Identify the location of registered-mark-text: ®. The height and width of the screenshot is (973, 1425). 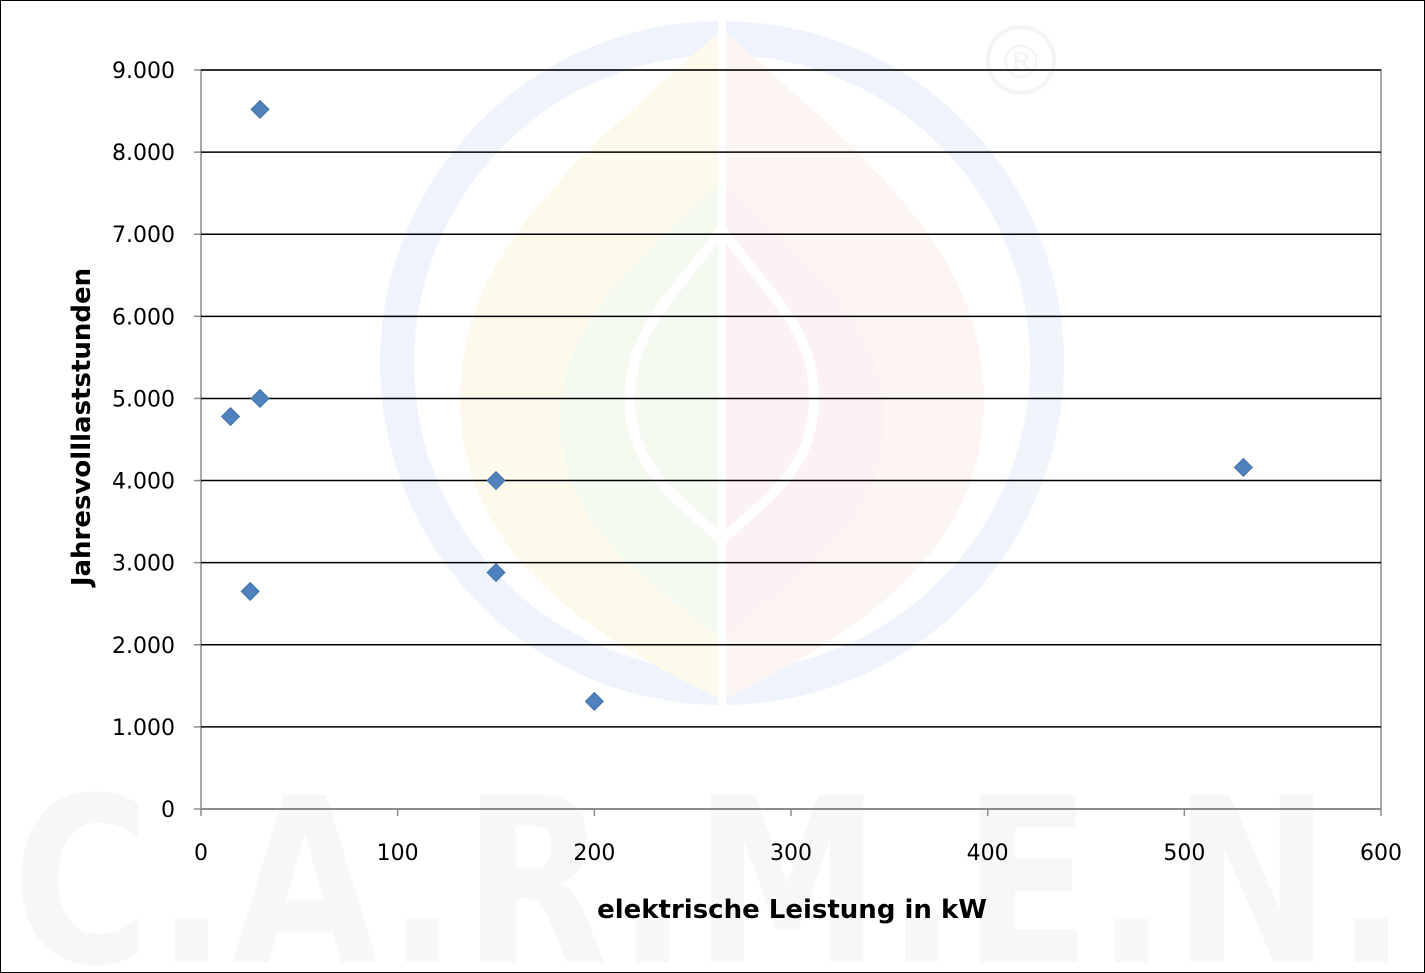
(1021, 62).